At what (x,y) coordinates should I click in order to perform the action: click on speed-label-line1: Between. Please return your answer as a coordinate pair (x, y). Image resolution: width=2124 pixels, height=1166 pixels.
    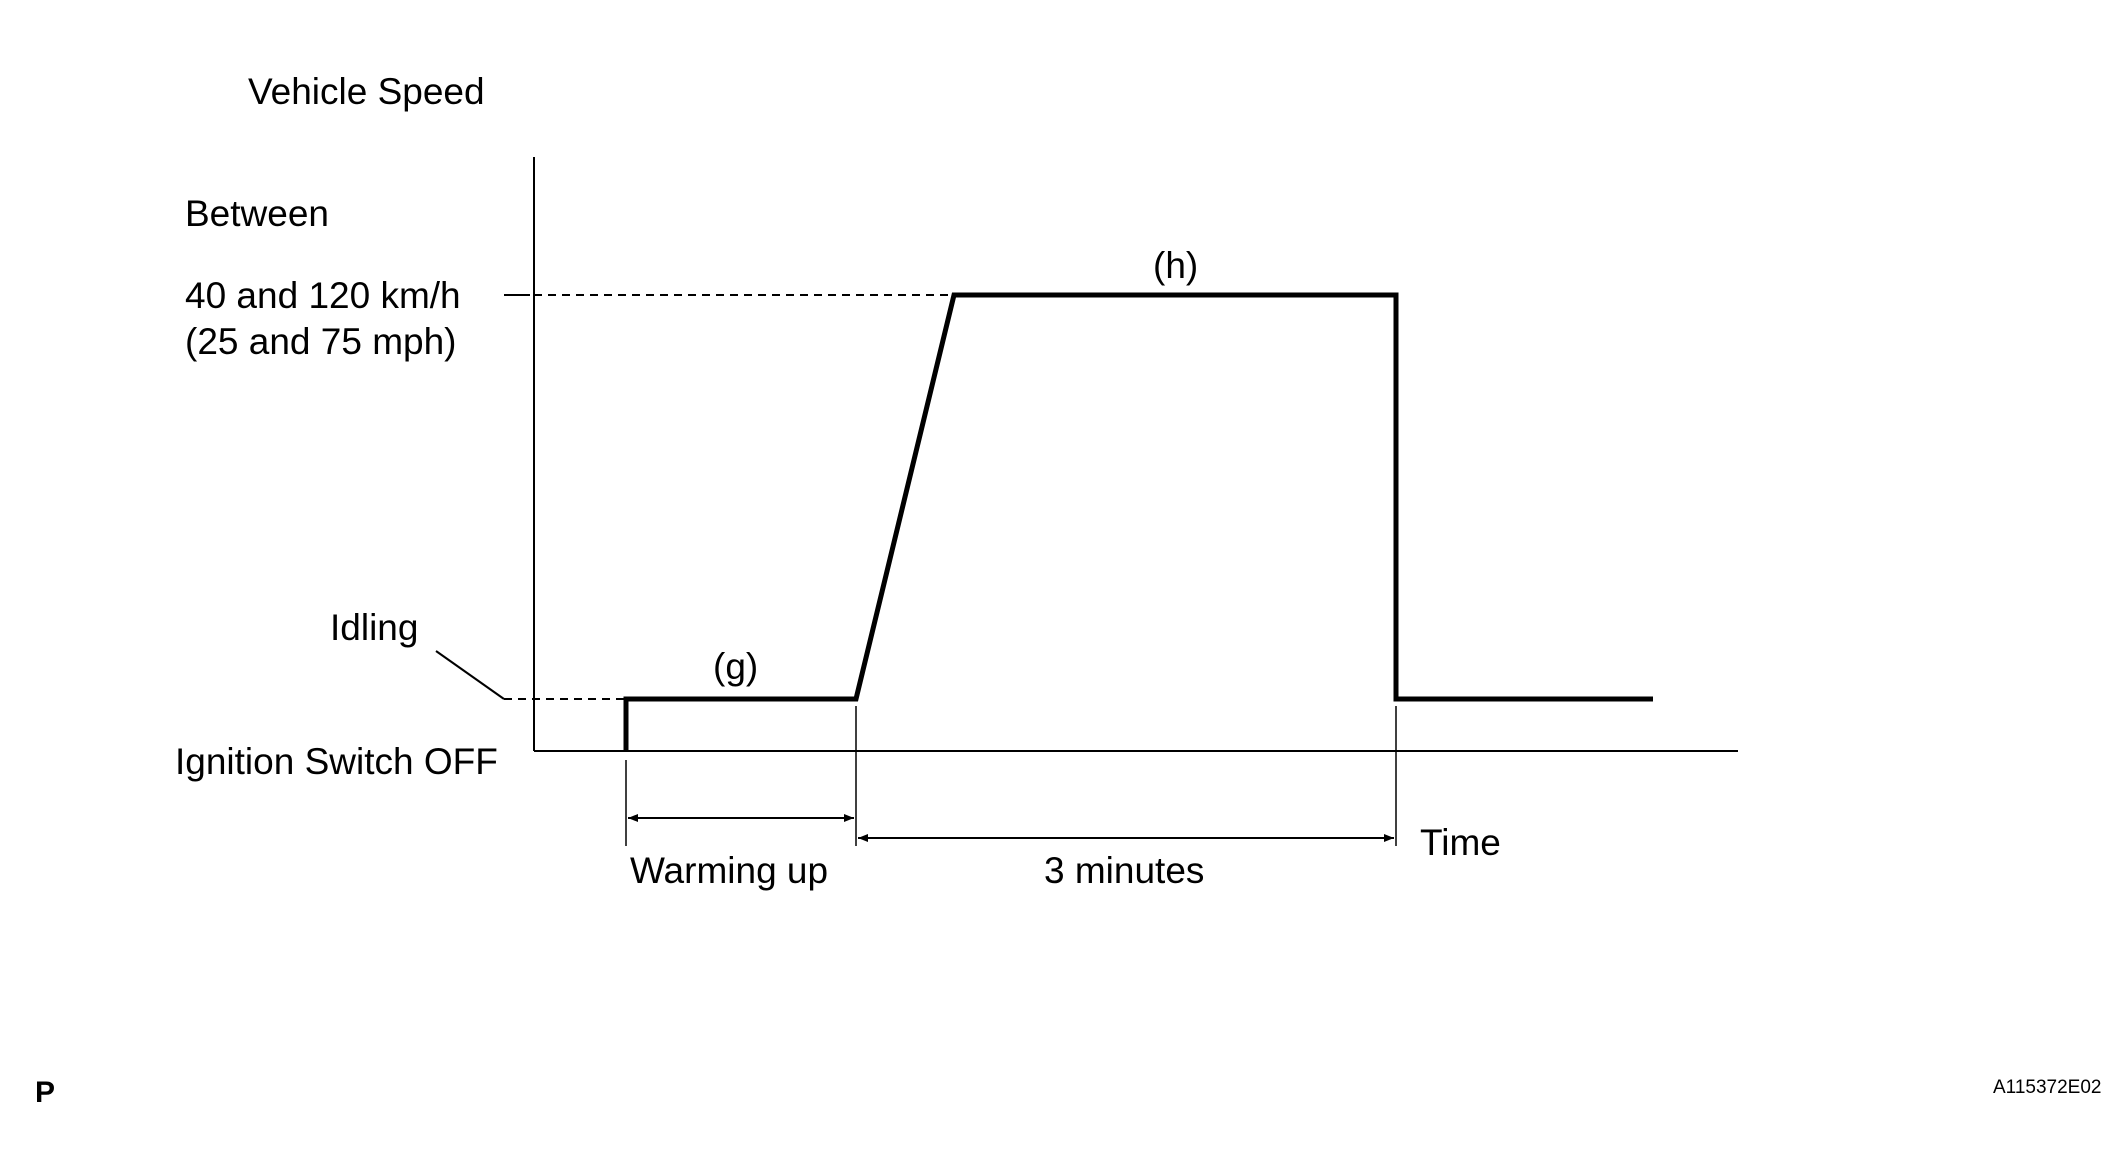
    Looking at the image, I should click on (257, 213).